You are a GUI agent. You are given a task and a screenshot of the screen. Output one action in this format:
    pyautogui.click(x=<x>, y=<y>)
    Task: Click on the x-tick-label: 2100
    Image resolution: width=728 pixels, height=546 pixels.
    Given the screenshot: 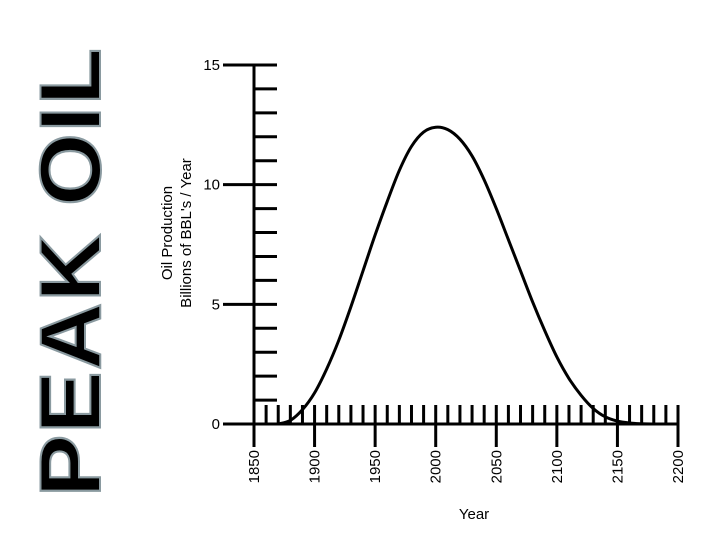 What is the action you would take?
    pyautogui.click(x=557, y=466)
    